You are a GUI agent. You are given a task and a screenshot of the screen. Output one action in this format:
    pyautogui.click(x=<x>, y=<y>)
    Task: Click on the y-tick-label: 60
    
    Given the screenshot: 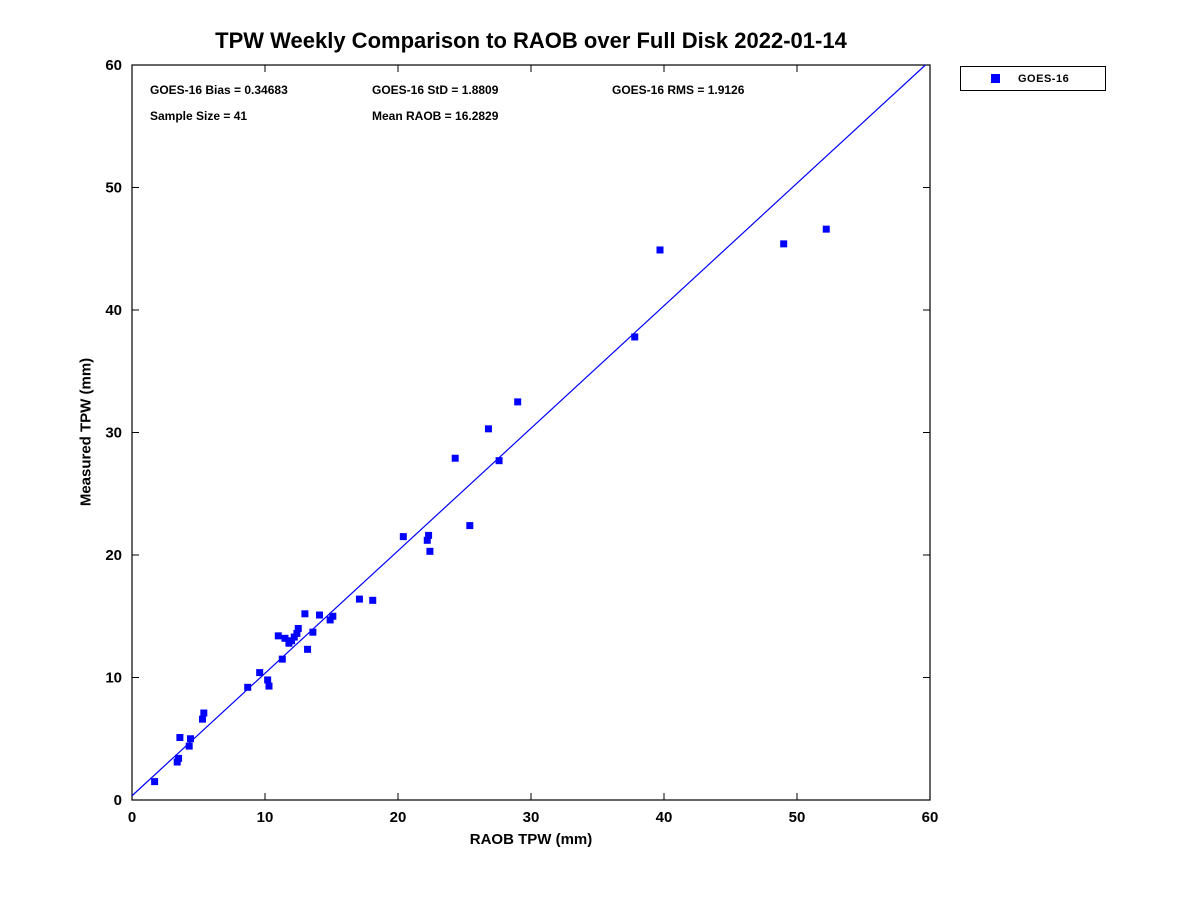 What is the action you would take?
    pyautogui.click(x=113, y=65)
    